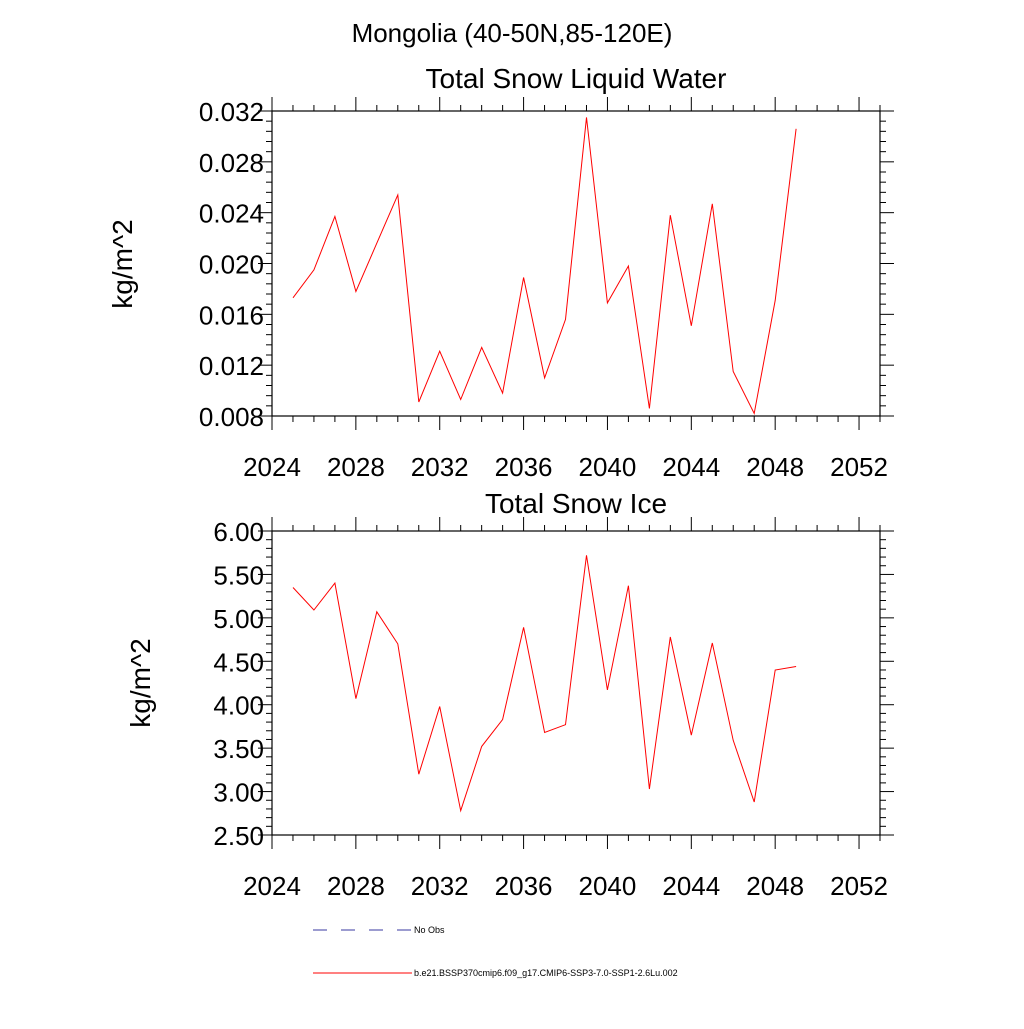 The width and height of the screenshot is (1024, 1029). Describe the element at coordinates (231, 214) in the screenshot. I see `y-tick-label: 0.024` at that location.